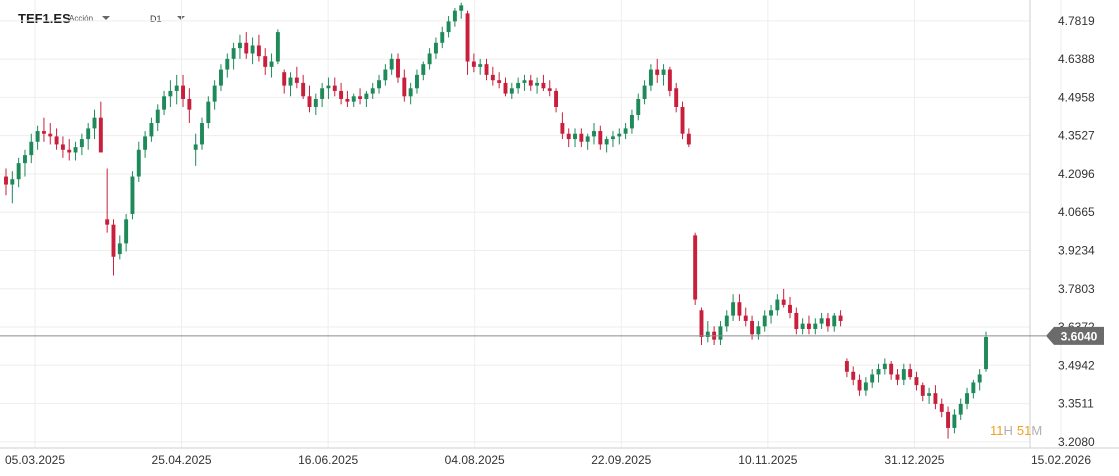 The image size is (1119, 476). What do you see at coordinates (1076, 174) in the screenshot?
I see `y-tick-label: 4.2096` at bounding box center [1076, 174].